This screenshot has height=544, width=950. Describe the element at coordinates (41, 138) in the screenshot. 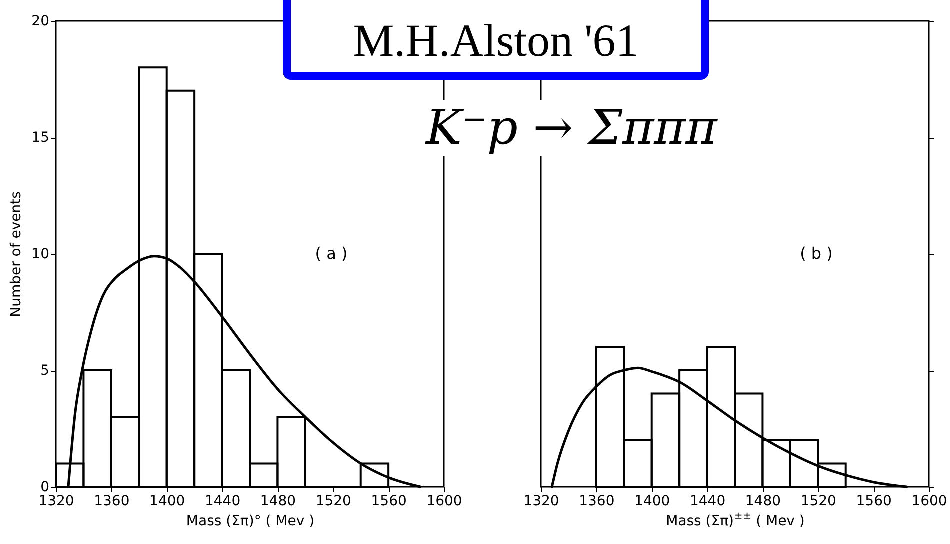

I see `y-tick-label: 15` at that location.